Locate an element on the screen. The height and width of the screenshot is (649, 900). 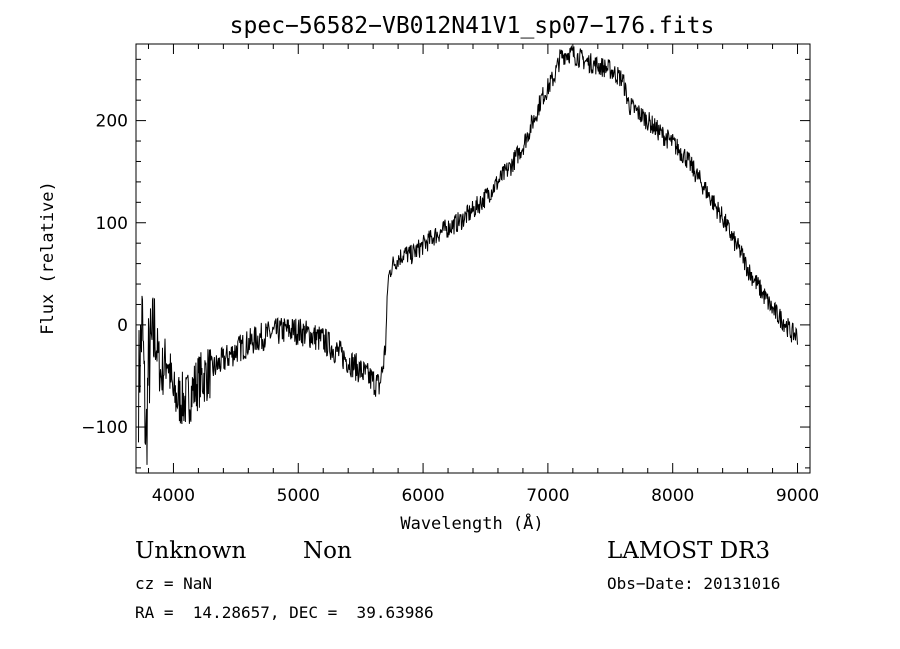
y-tick-label: −100 is located at coordinates (104, 428).